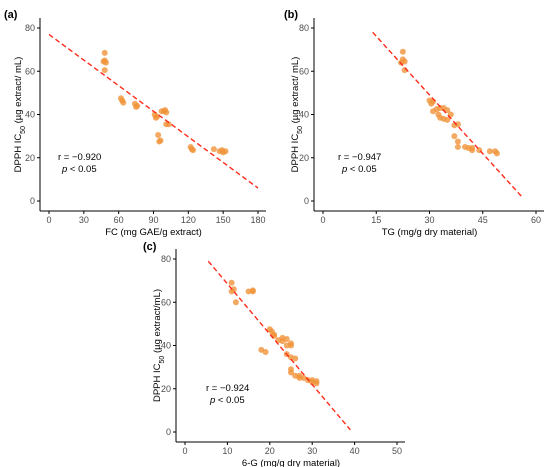  What do you see at coordinates (376, 220) in the screenshot?
I see `x-tick-label: 15` at bounding box center [376, 220].